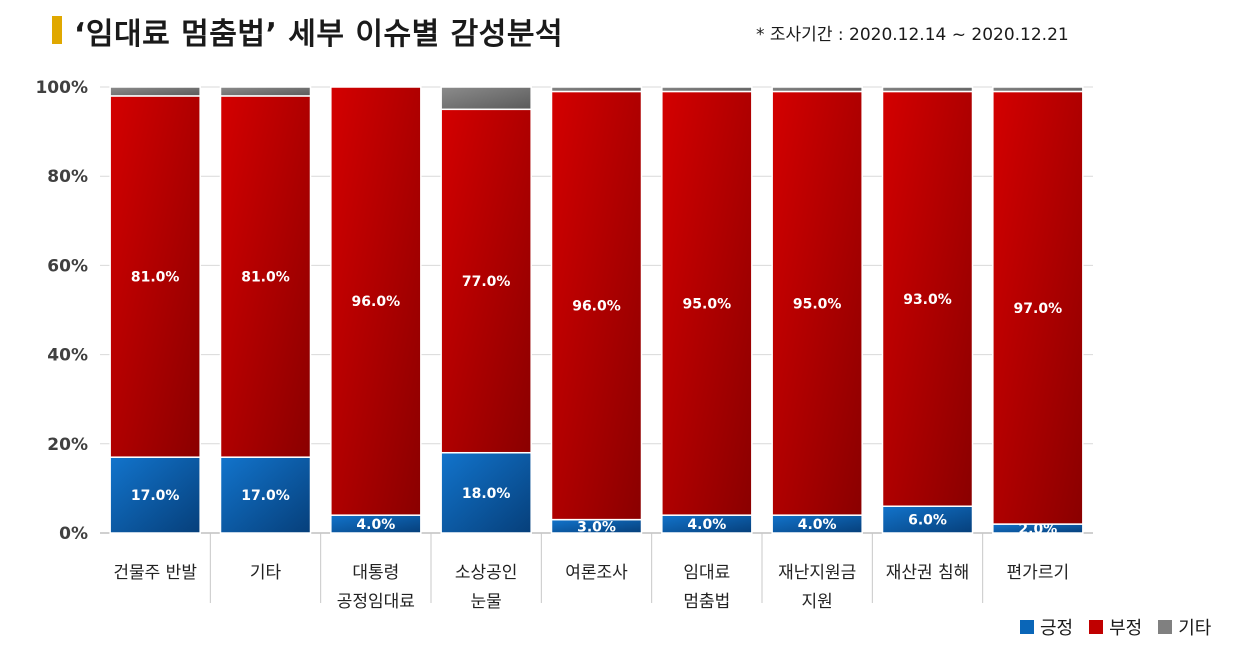 The width and height of the screenshot is (1247, 653). What do you see at coordinates (817, 602) in the screenshot?
I see `x-tick-label: 지원` at bounding box center [817, 602].